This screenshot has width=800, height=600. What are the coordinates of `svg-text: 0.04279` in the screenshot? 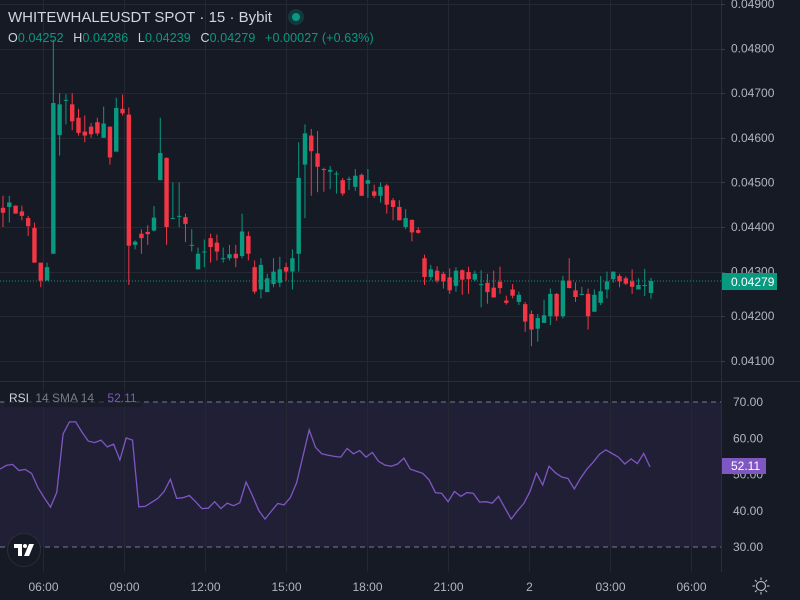 It's located at (753, 282).